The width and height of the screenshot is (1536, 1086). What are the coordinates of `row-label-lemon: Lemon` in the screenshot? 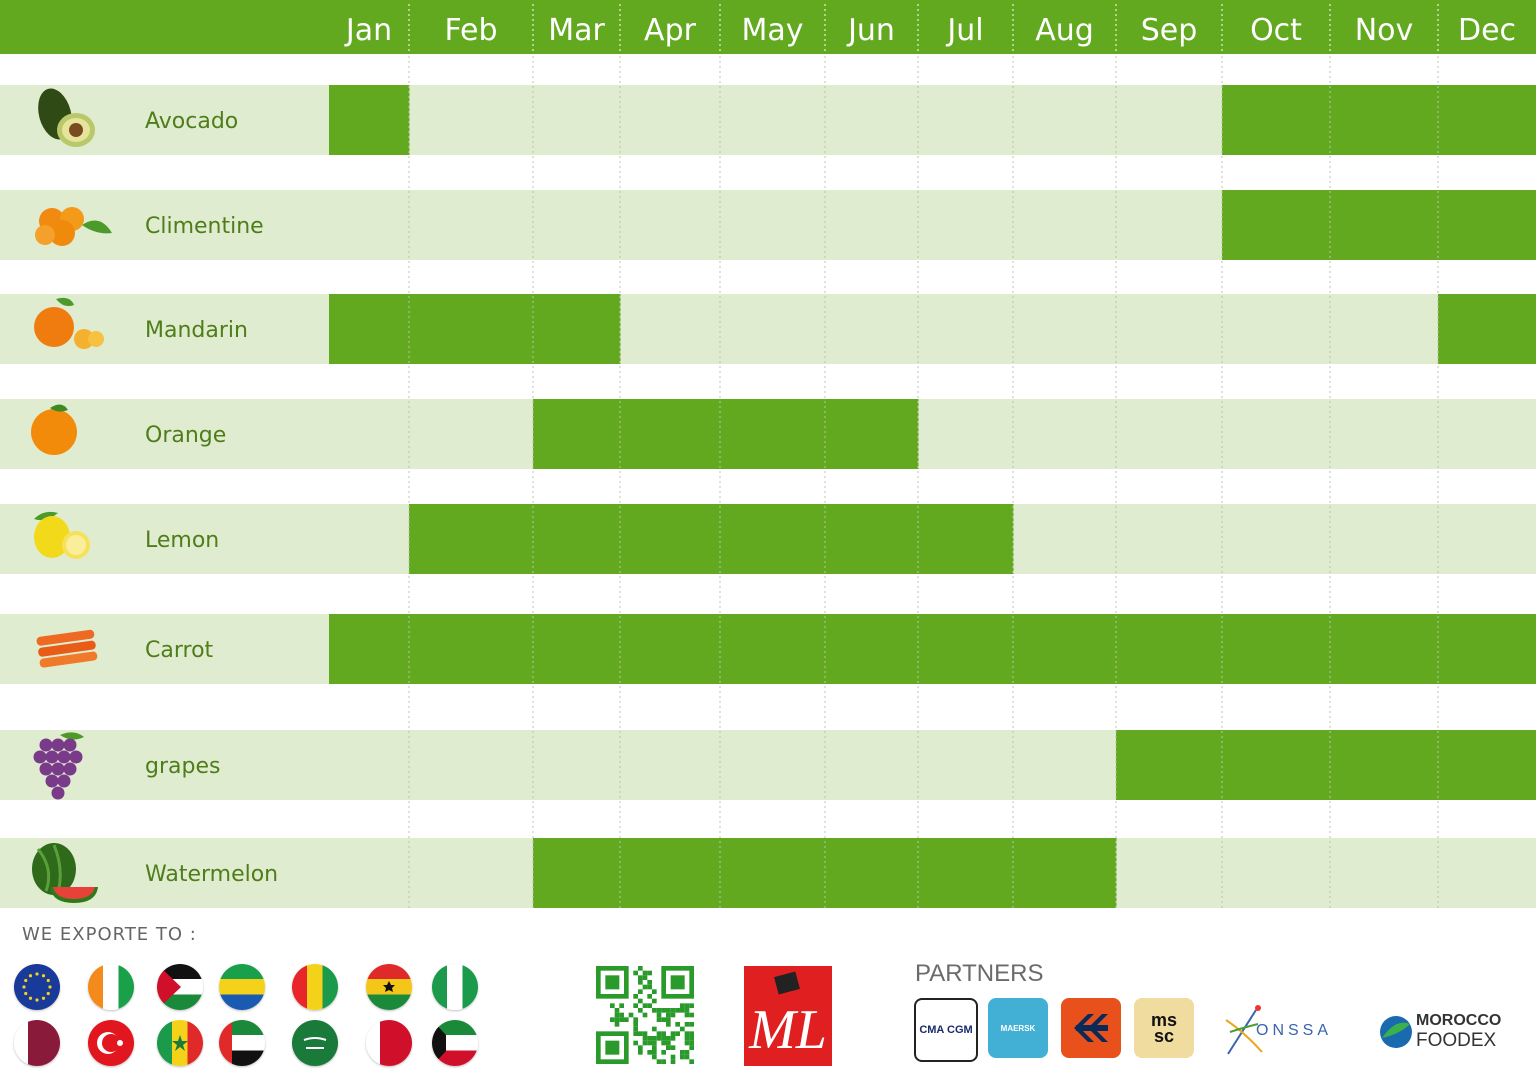 It's located at (182, 540).